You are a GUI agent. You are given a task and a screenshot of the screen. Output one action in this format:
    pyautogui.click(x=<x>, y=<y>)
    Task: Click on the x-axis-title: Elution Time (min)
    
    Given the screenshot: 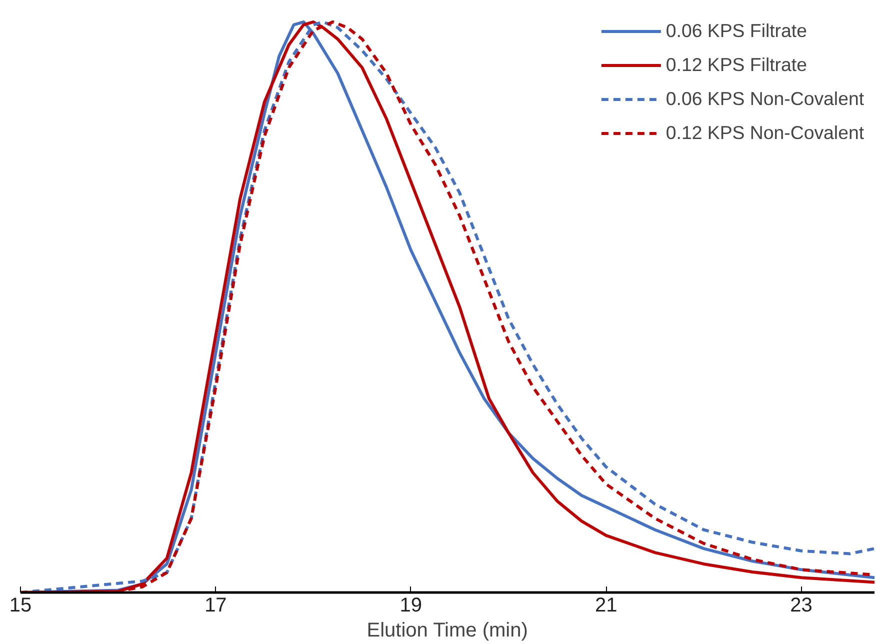 What is the action you would take?
    pyautogui.click(x=447, y=631)
    